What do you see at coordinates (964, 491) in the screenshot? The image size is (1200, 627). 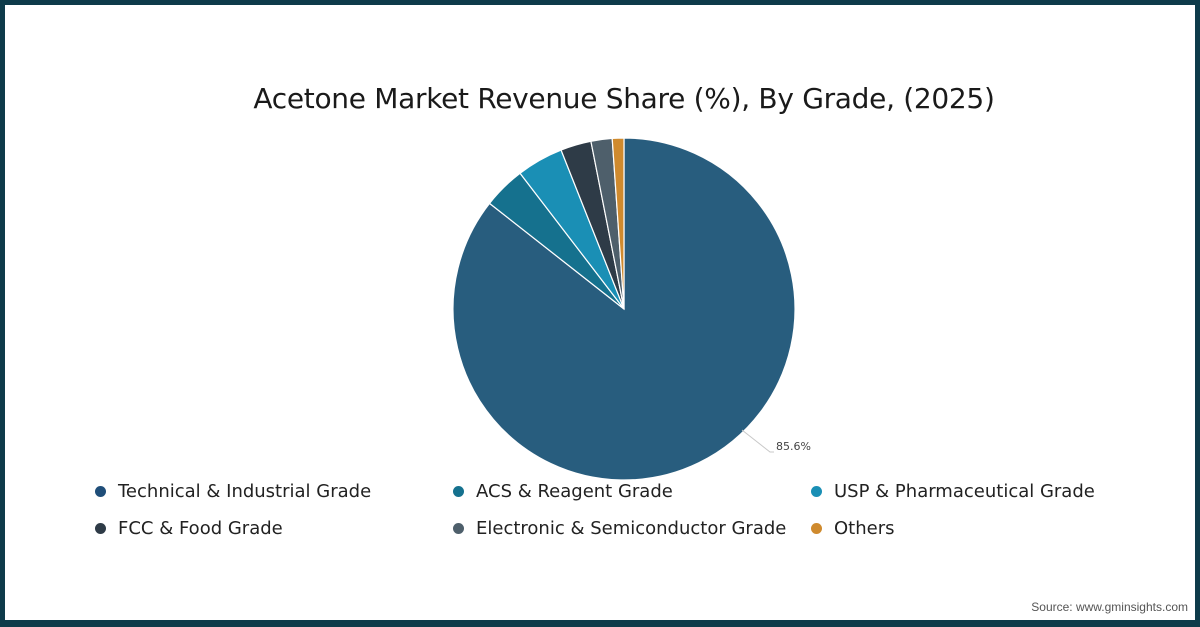 I see `legend-label: USP & Pharmaceutical Grade` at bounding box center [964, 491].